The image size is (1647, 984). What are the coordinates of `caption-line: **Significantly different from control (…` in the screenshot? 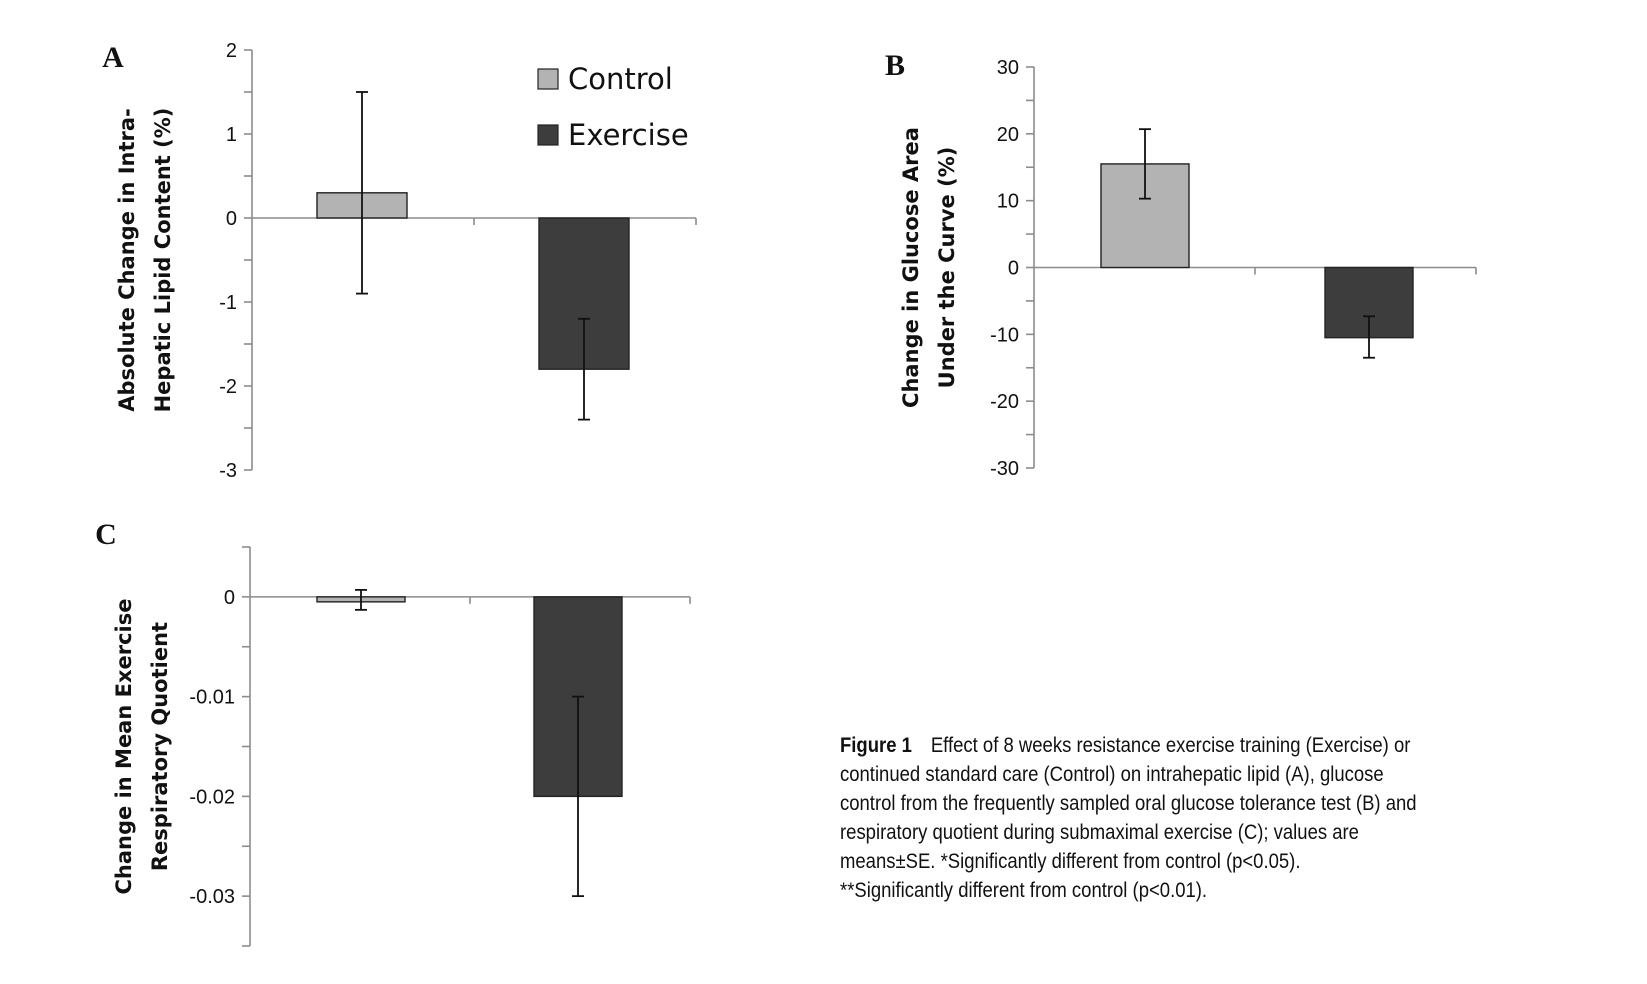 It's located at (1024, 890).